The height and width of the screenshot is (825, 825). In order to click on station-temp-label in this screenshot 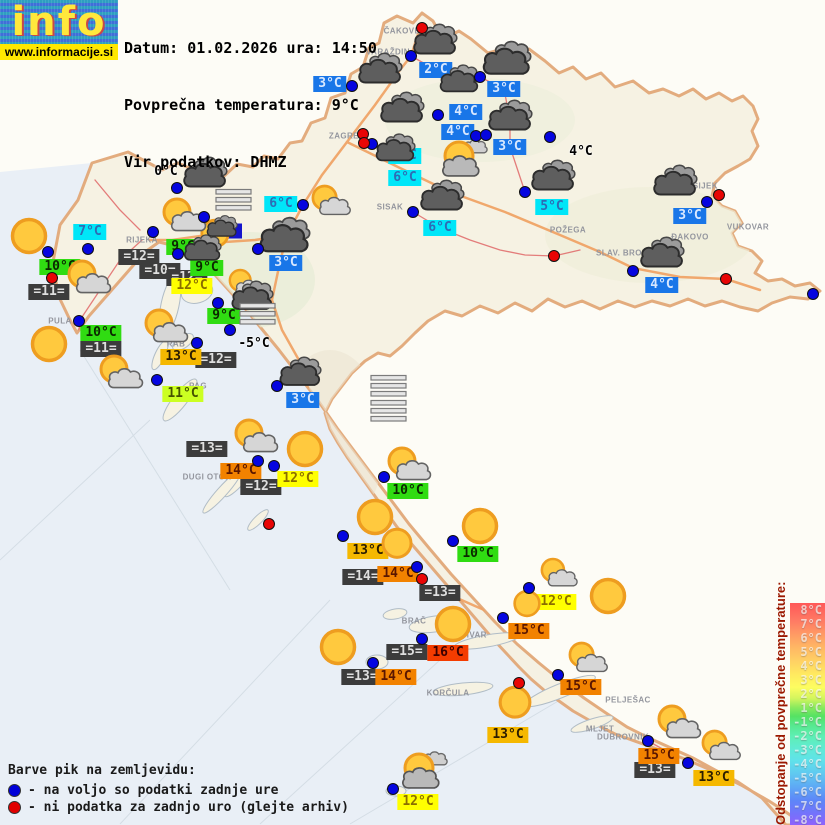, I will do `click(224, 231)`.